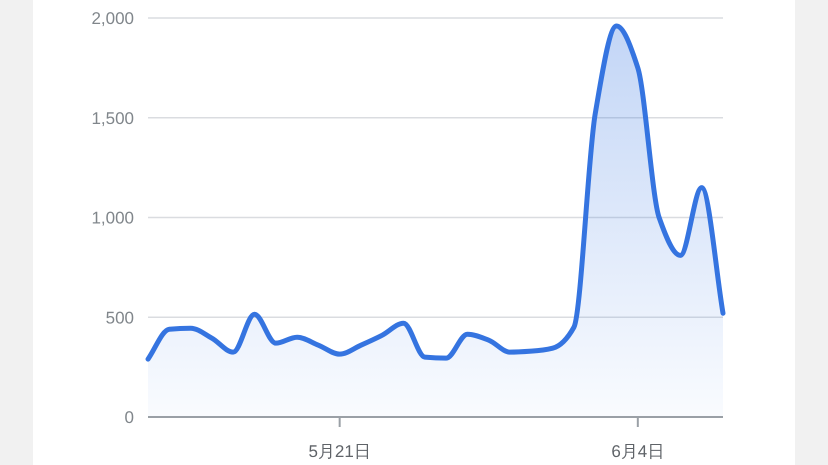 Image resolution: width=828 pixels, height=465 pixels. Describe the element at coordinates (637, 451) in the screenshot. I see `x-tick-label: 6月4日` at that location.